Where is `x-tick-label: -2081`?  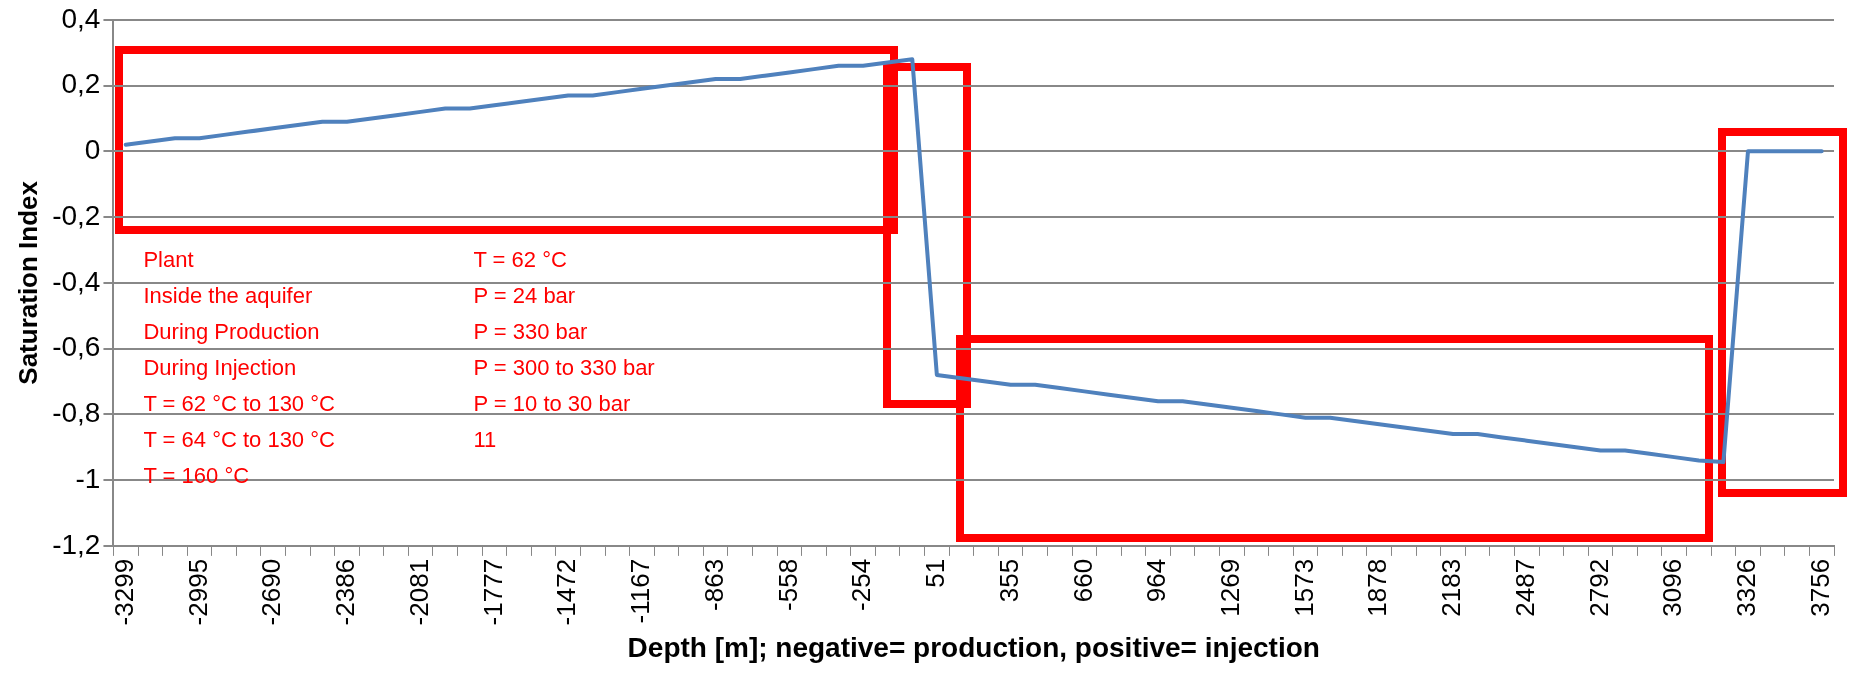
x-tick-label: -2081 is located at coordinates (418, 592).